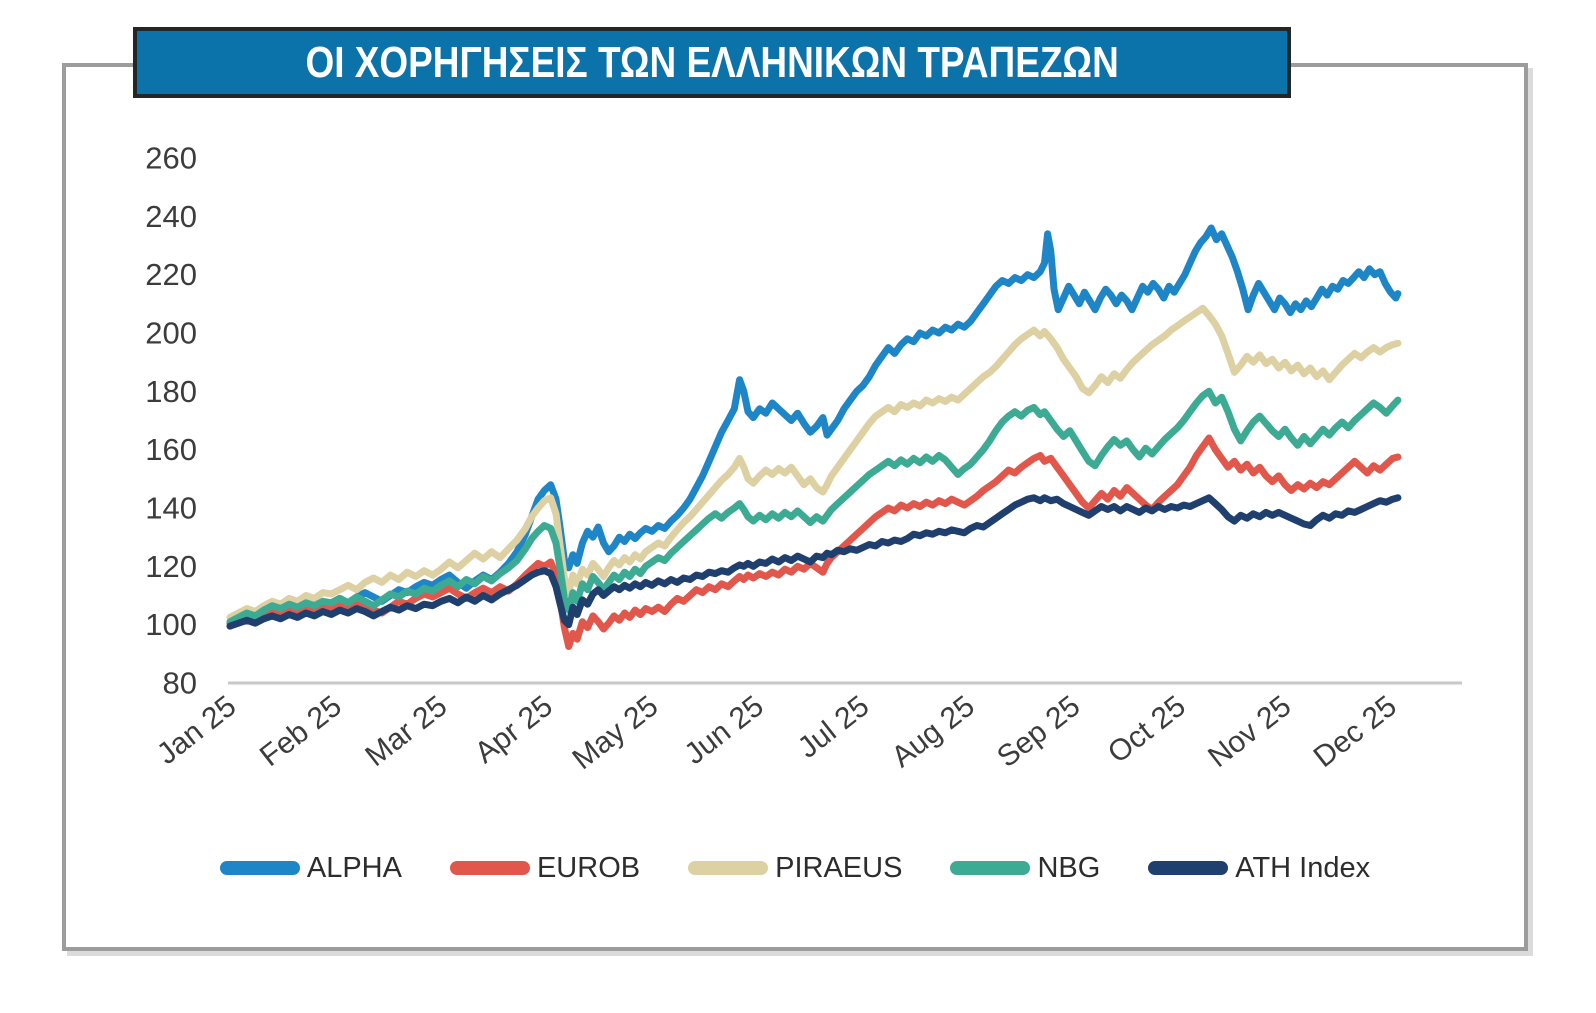 This screenshot has height=1013, width=1596. Describe the element at coordinates (171, 391) in the screenshot. I see `y-axis-tick-label: 180` at that location.